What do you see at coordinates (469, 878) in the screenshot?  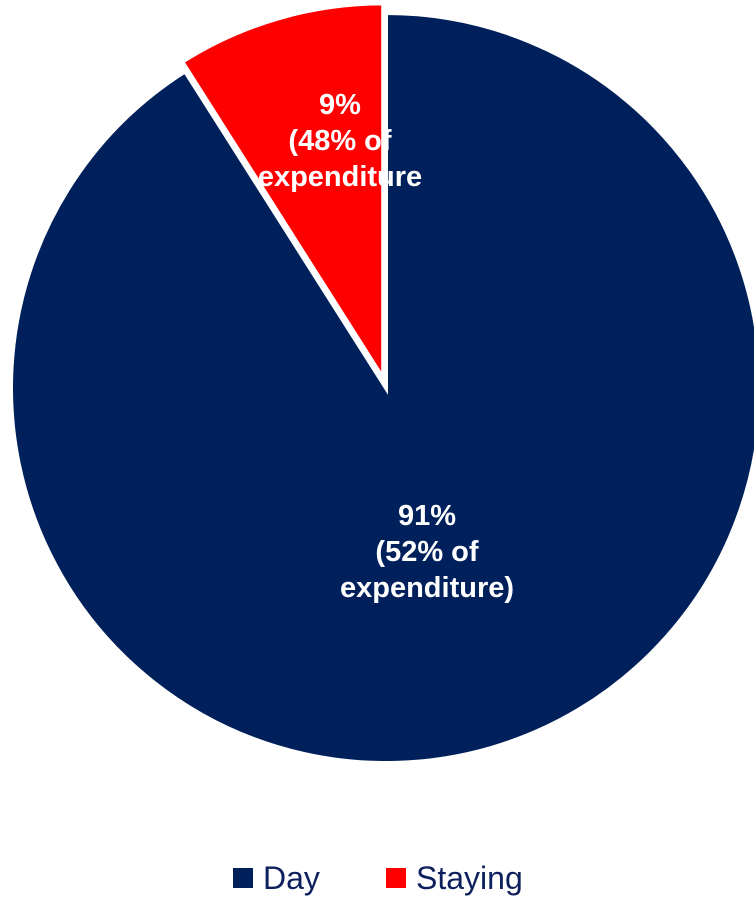 I see `legend-label-staying: Staying` at bounding box center [469, 878].